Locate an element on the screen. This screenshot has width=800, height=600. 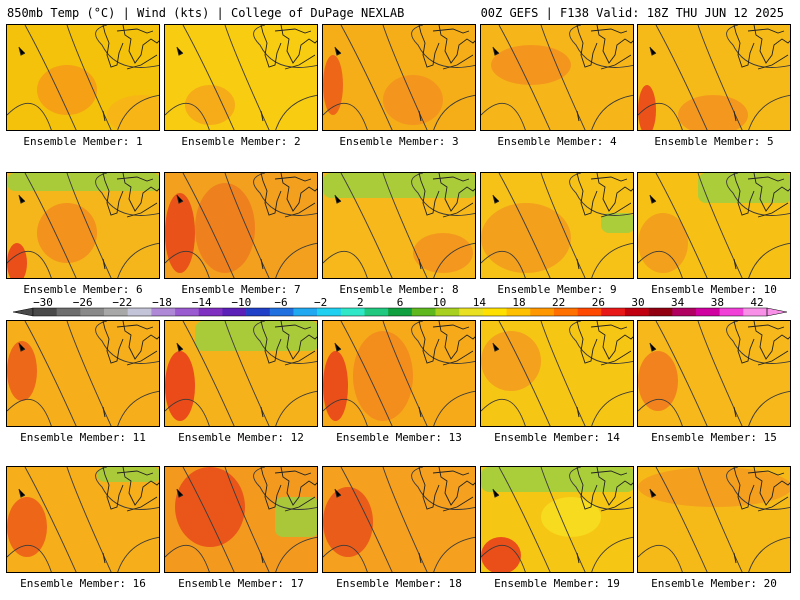
ensemble-member-label: Ensemble Member: 20 is located at coordinates (714, 583).